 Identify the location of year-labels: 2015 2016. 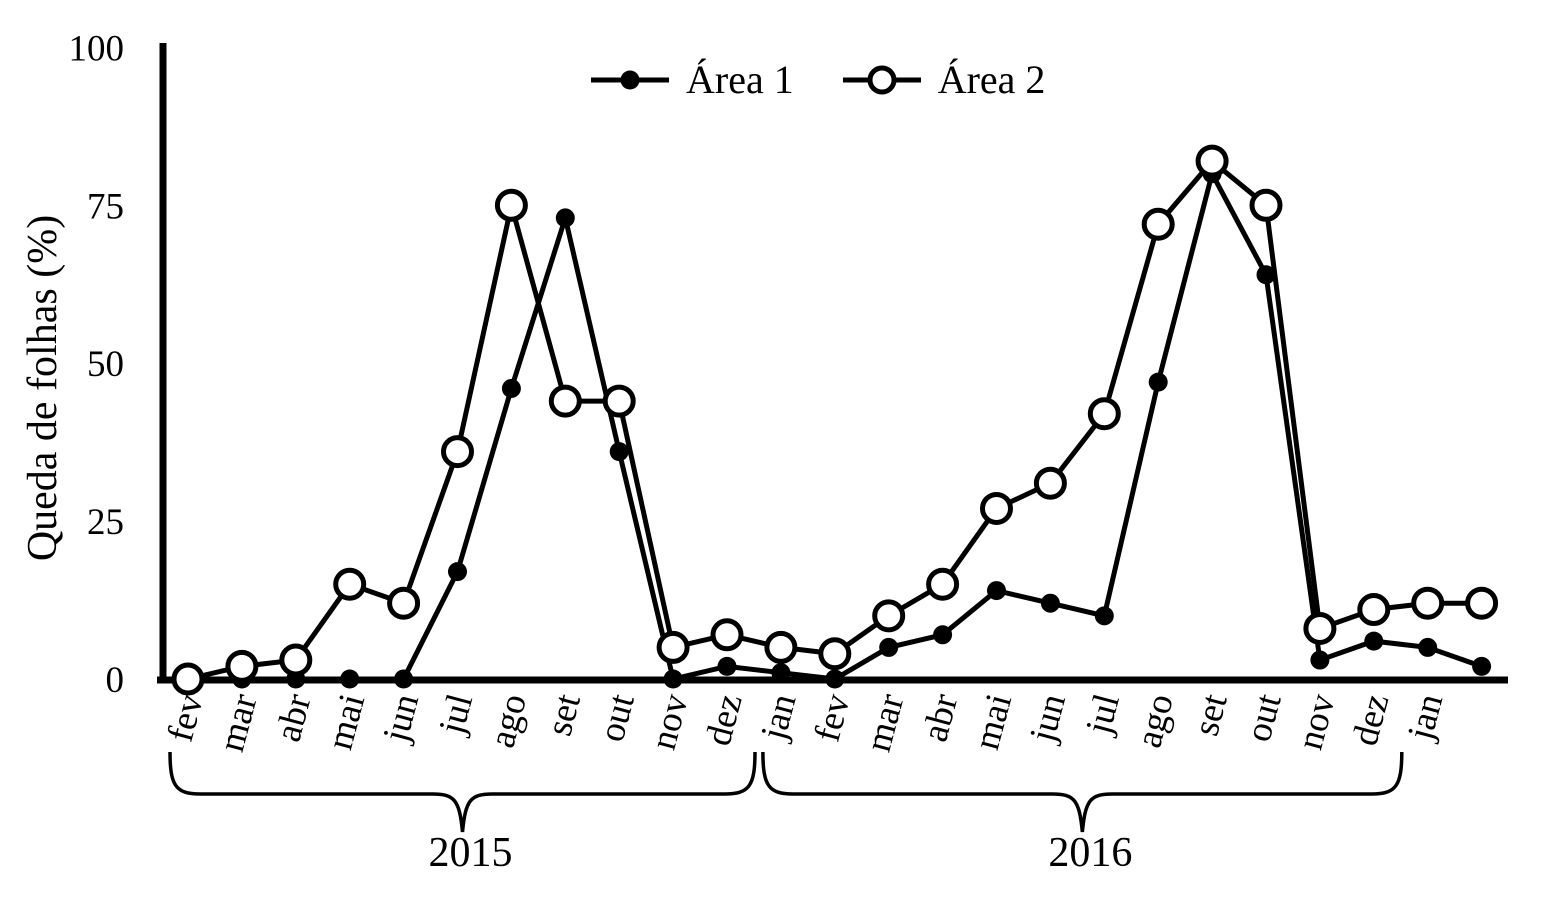
(781, 853).